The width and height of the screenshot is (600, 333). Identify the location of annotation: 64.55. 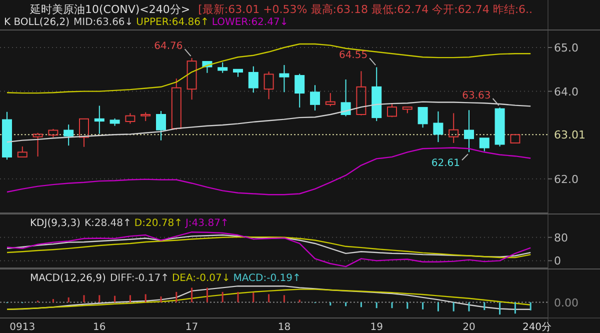
(353, 56).